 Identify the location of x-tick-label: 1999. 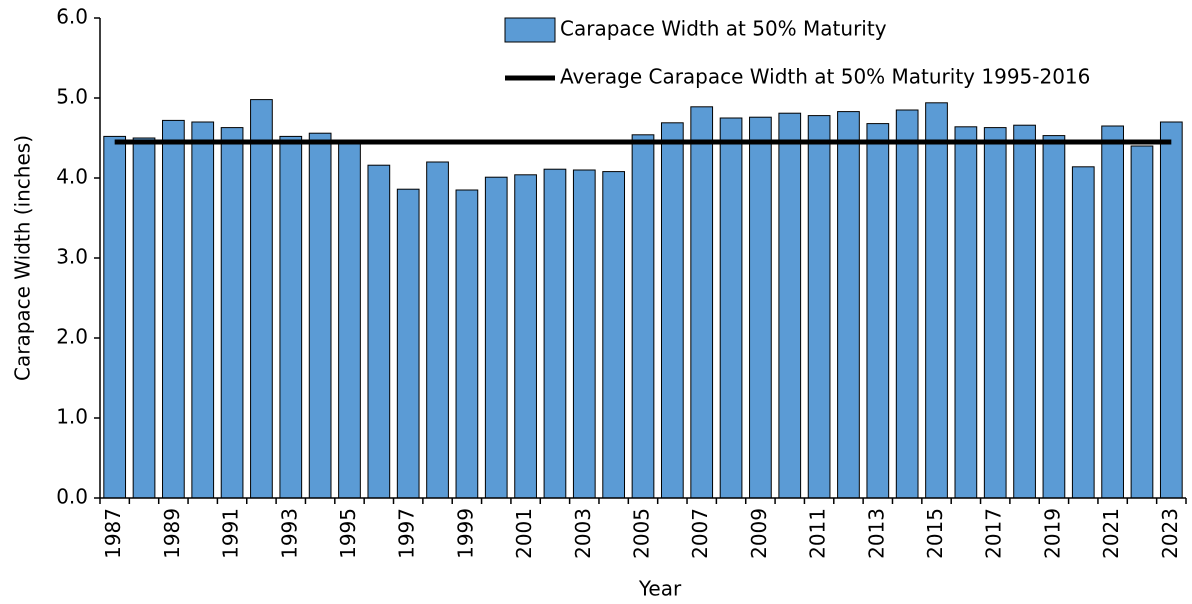
(465, 533).